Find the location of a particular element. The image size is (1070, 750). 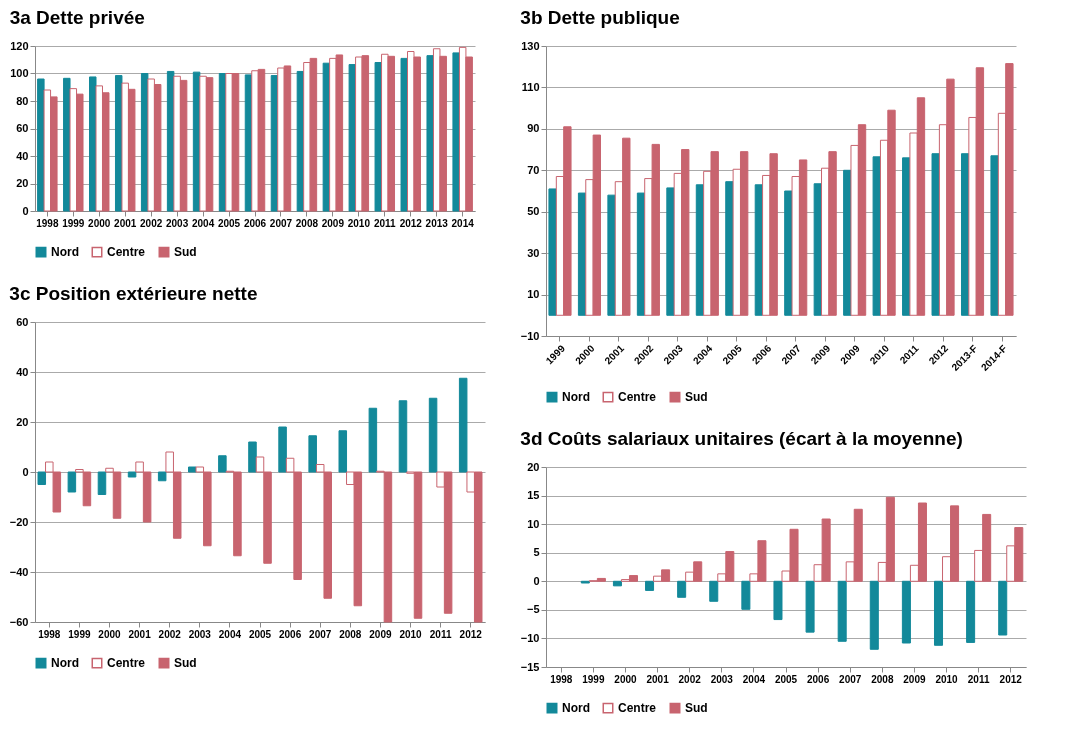

y-tick-label: −15 is located at coordinates (530, 666).